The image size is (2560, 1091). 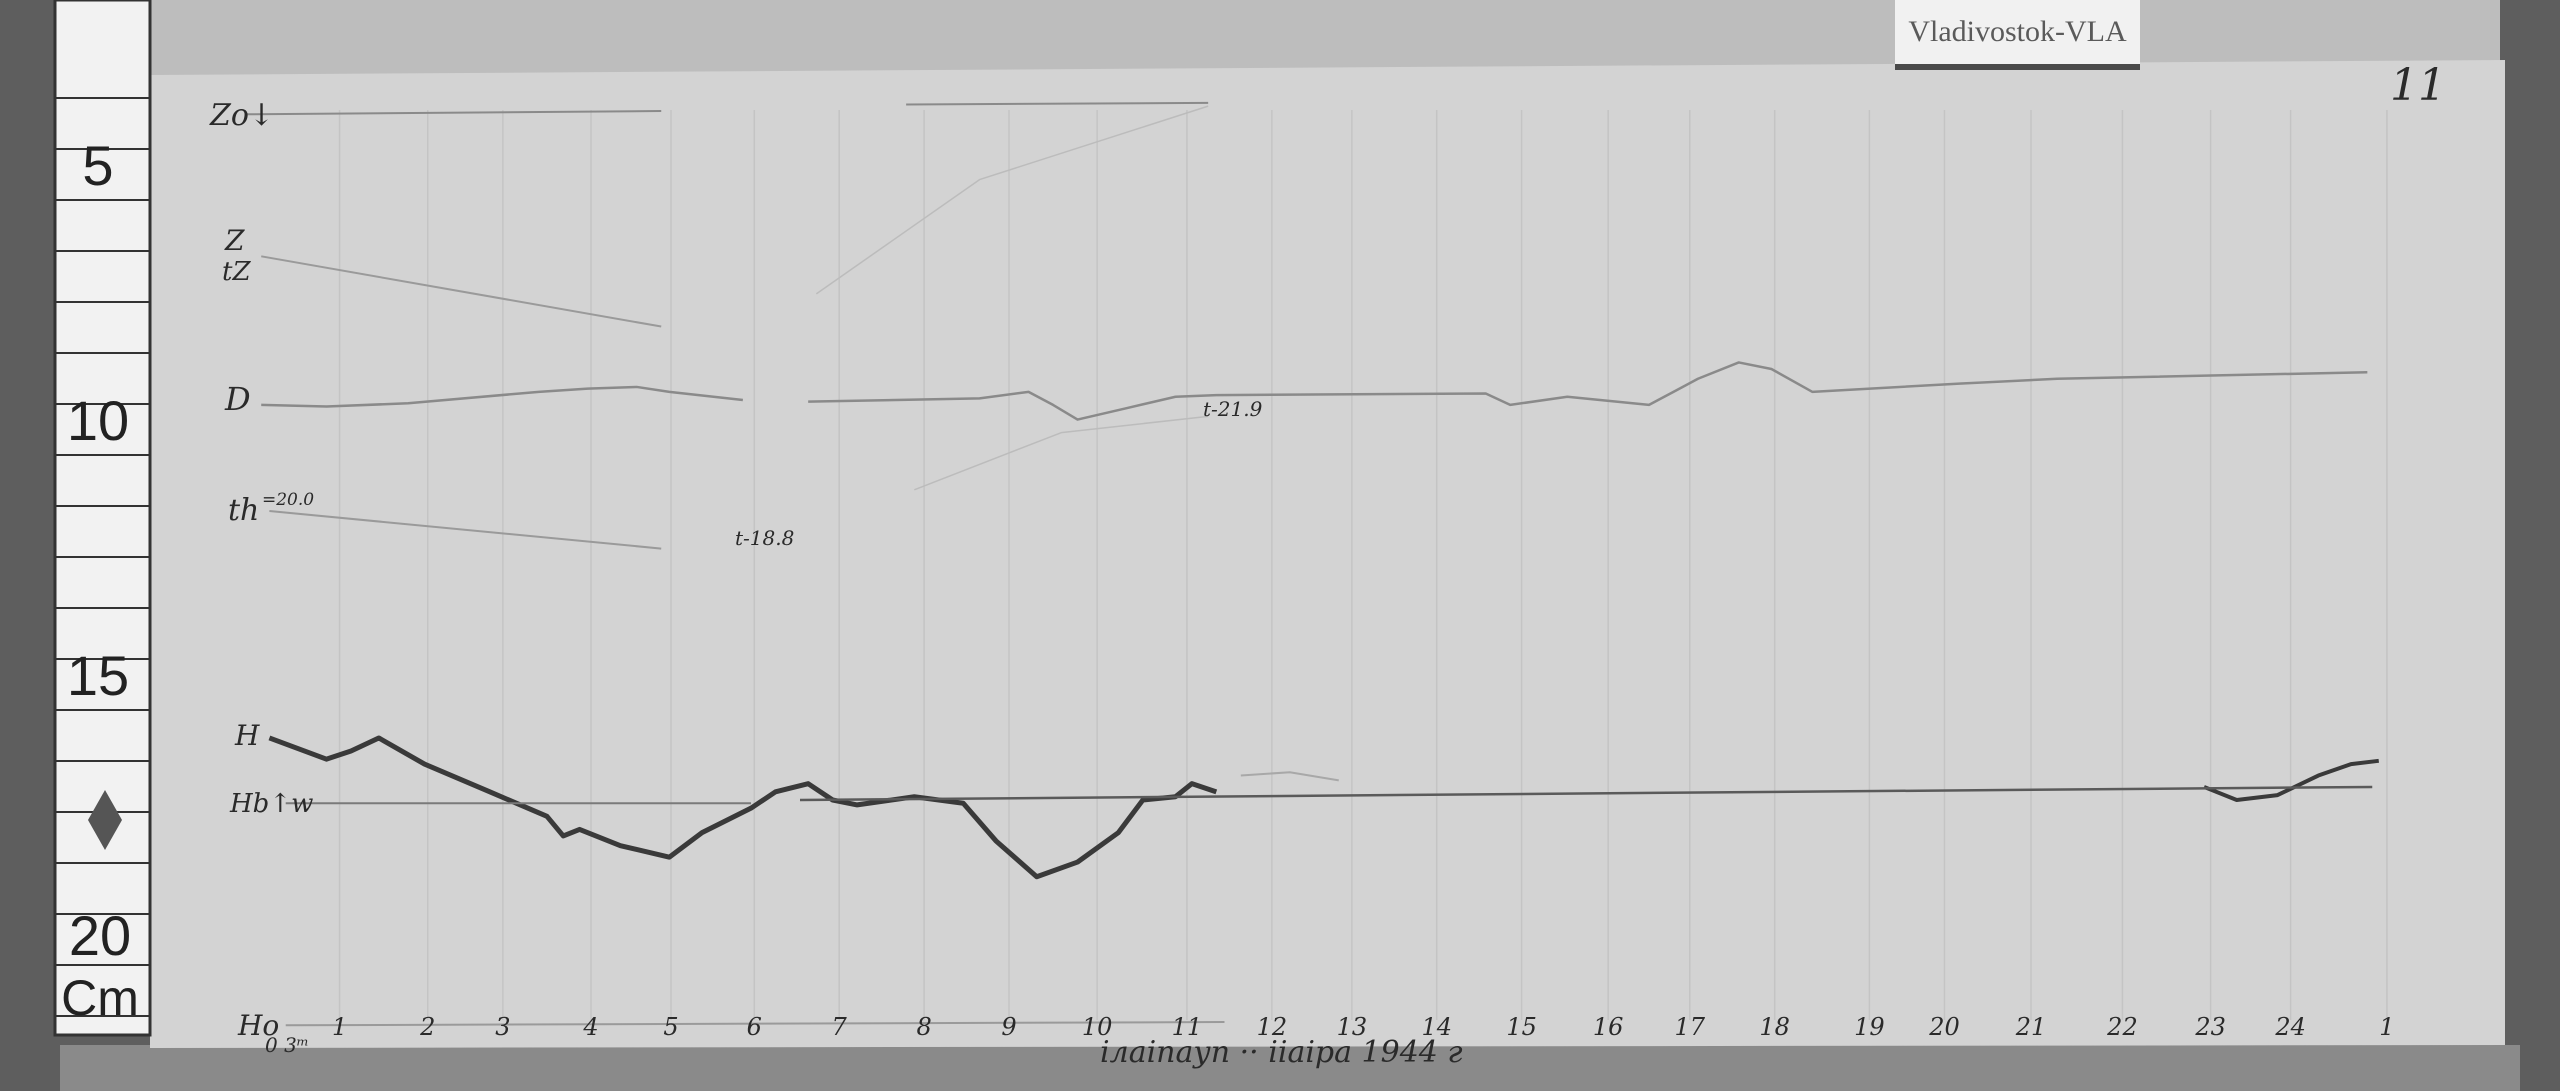 I want to click on ruler-mark: 5, so click(x=97, y=165).